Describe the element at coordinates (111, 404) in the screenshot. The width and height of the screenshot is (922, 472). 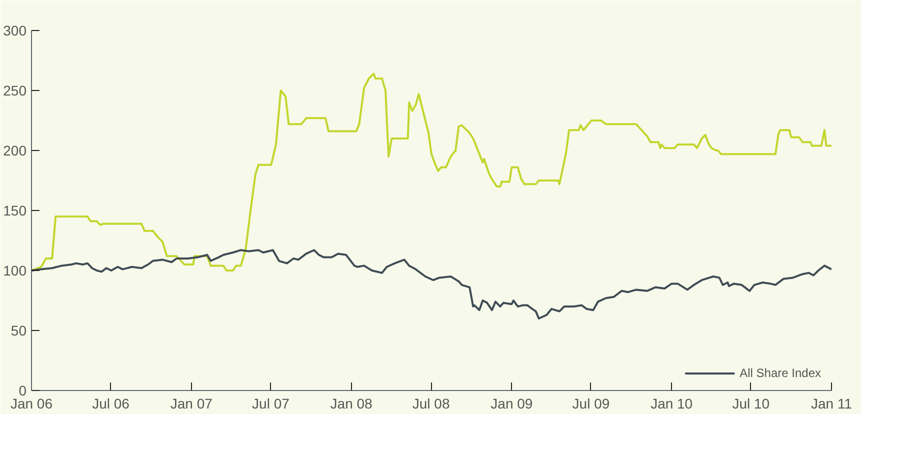
I see `x-tick-label: Jul 06` at that location.